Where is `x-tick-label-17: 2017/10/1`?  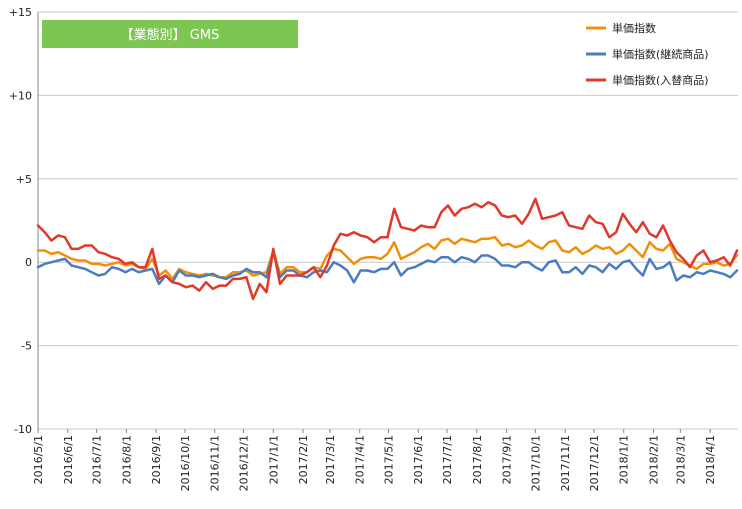 x-tick-label-17: 2017/10/1 is located at coordinates (535, 463).